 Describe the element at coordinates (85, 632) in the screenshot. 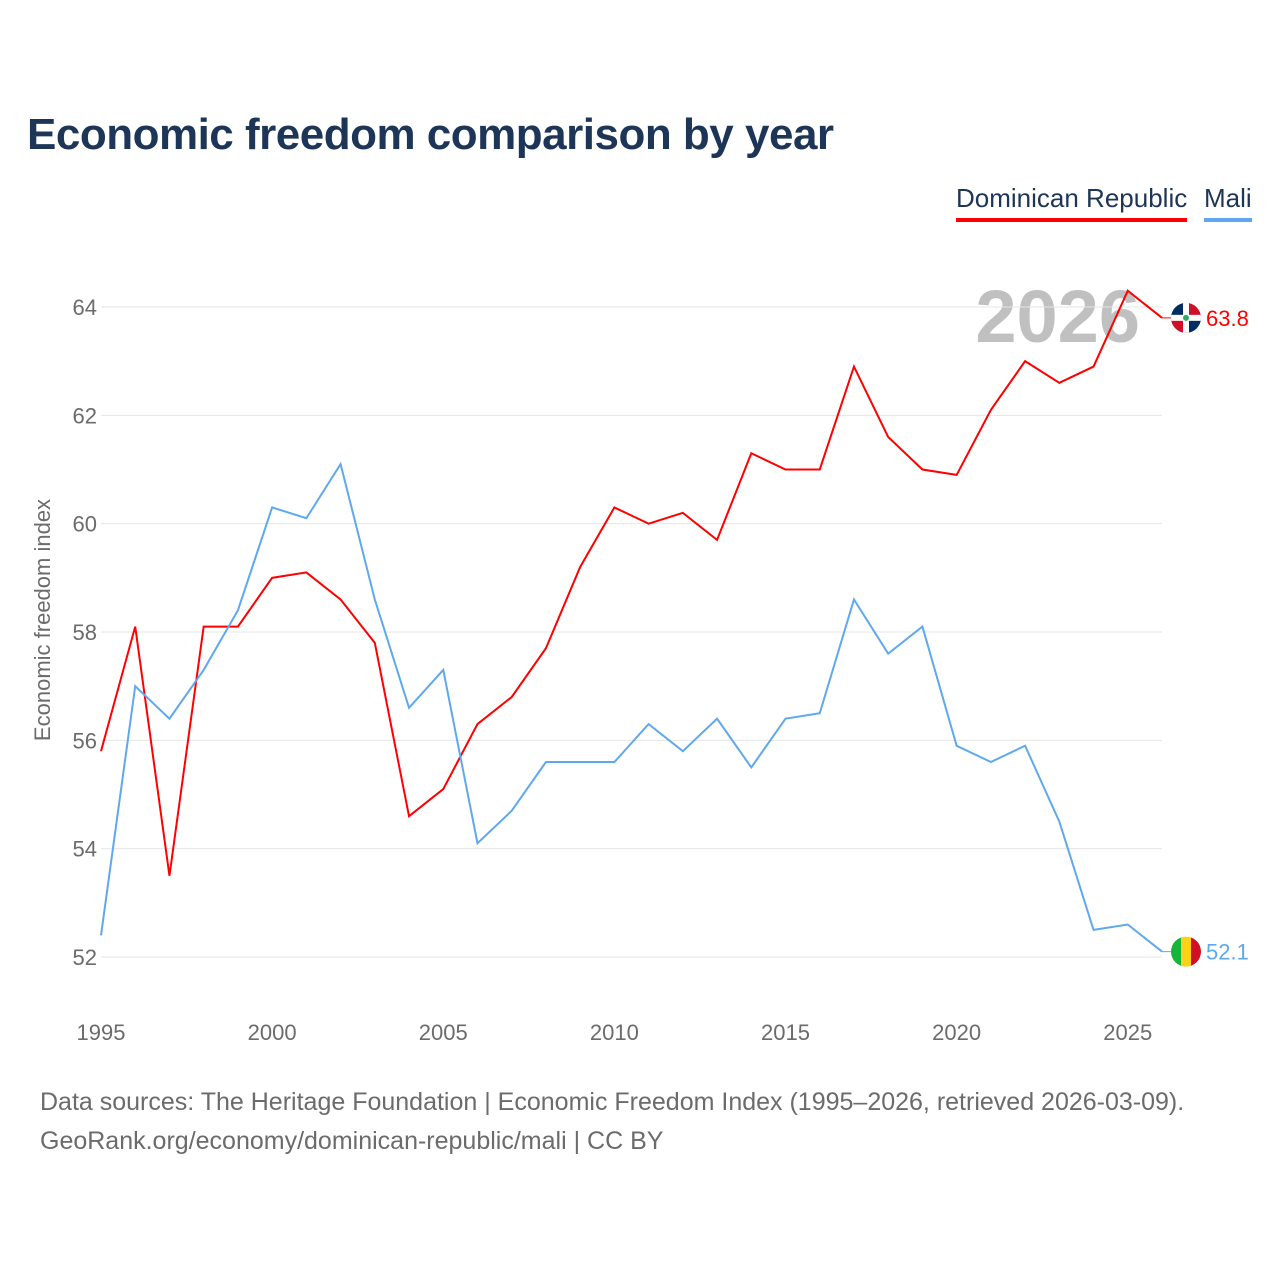

I see `y-tick-label: 58` at that location.